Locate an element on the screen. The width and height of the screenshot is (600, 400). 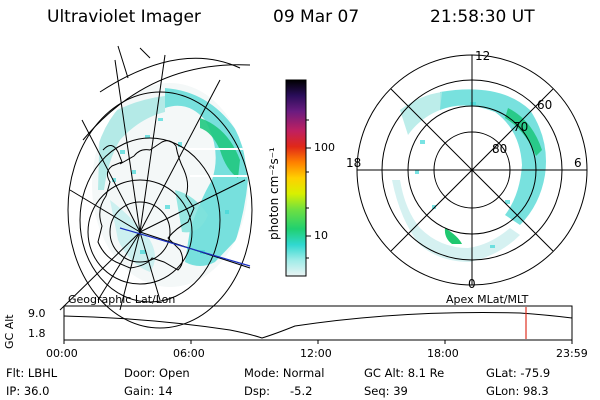
colorbar is located at coordinates (298, 178).